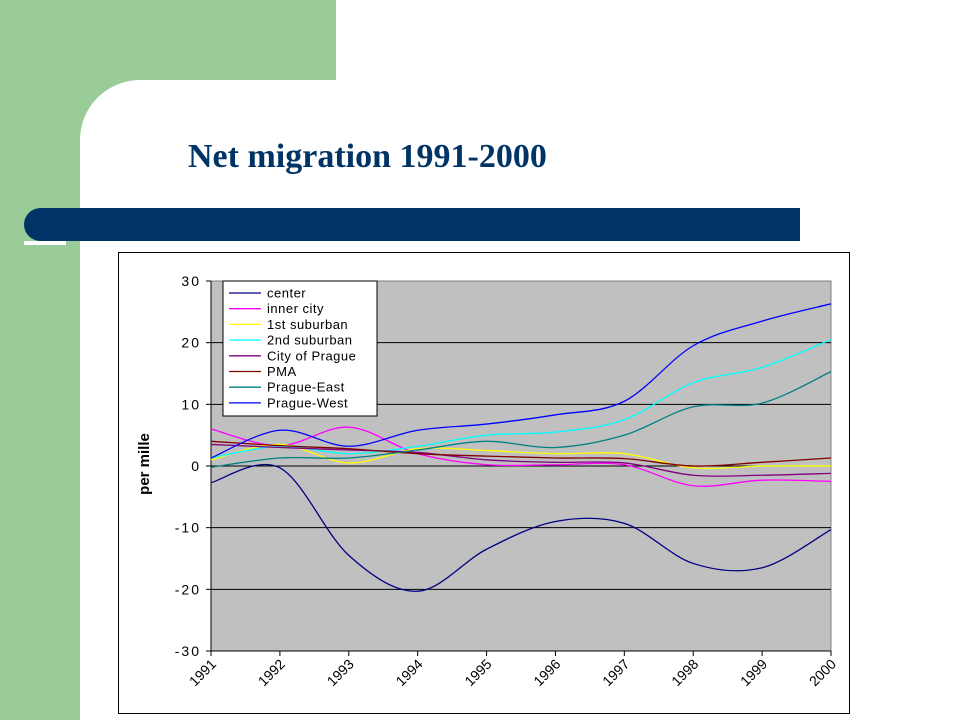  What do you see at coordinates (753, 672) in the screenshot?
I see `x-tick-label: 1999` at bounding box center [753, 672].